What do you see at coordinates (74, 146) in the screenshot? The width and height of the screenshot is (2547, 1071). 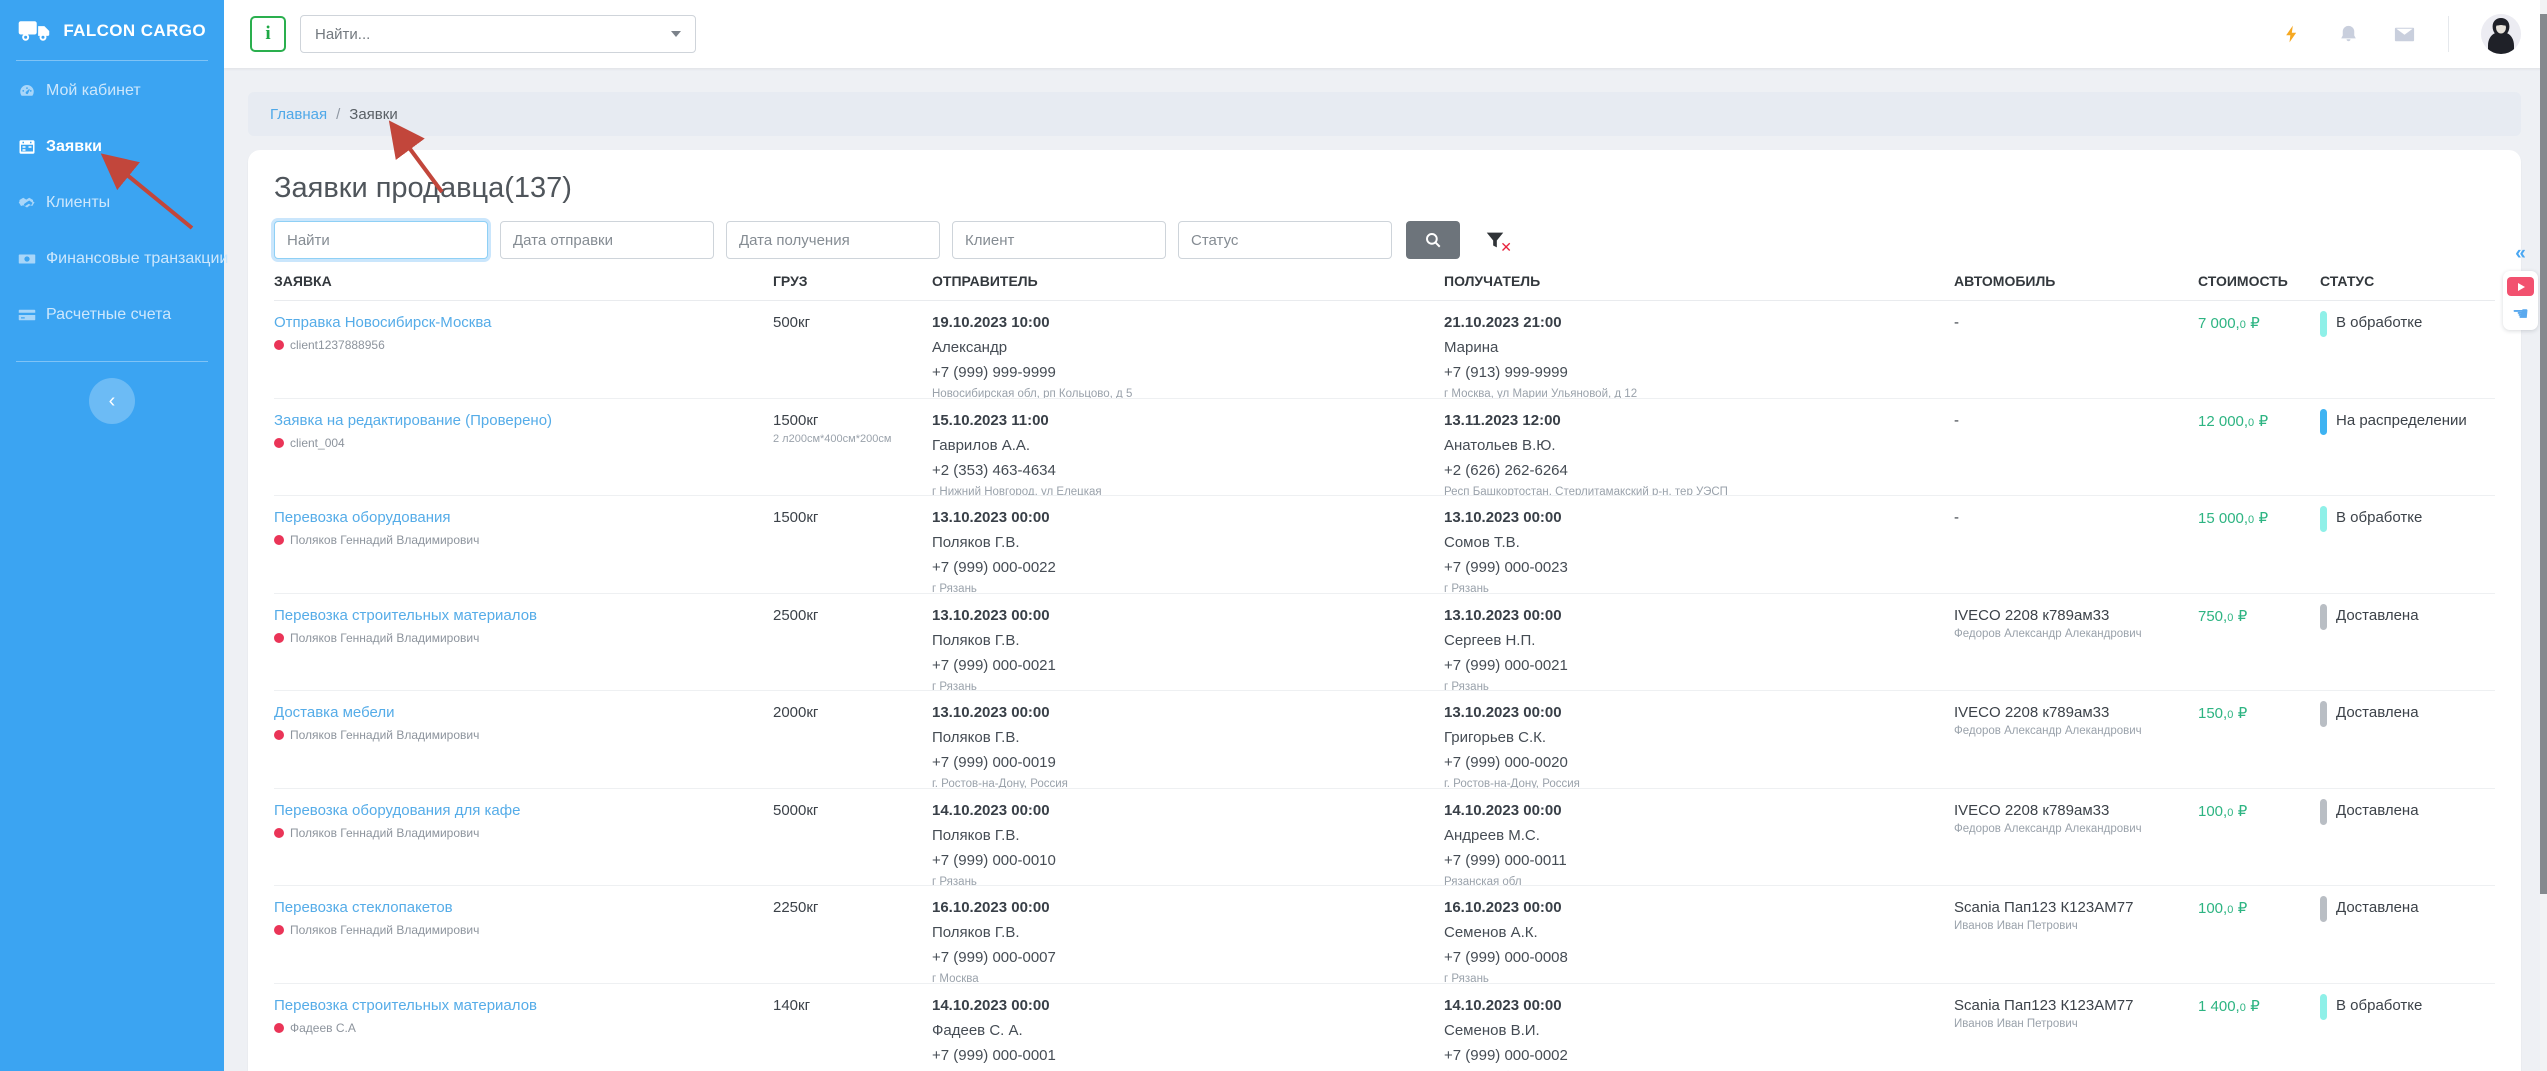 I see `sidebar-item-label: Заявки` at bounding box center [74, 146].